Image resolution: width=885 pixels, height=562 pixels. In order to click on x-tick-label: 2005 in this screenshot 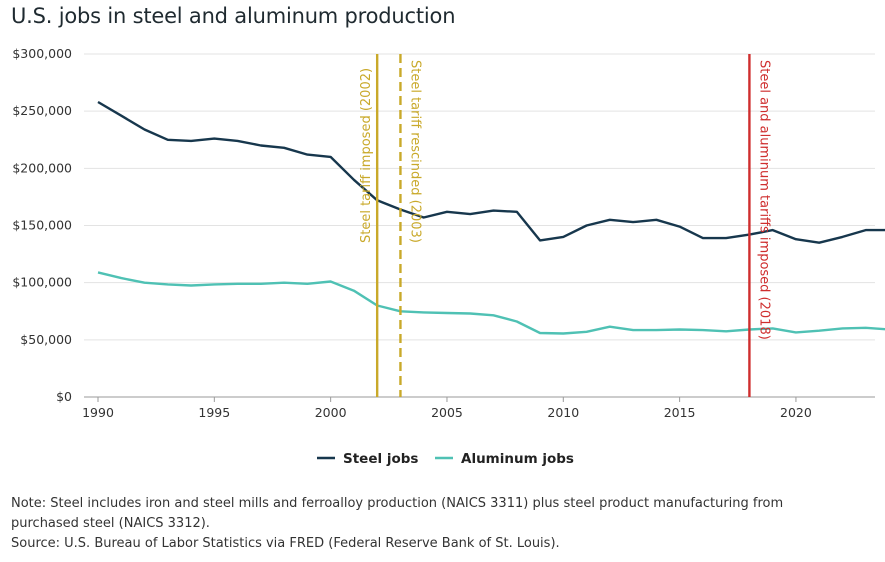, I will do `click(447, 412)`.